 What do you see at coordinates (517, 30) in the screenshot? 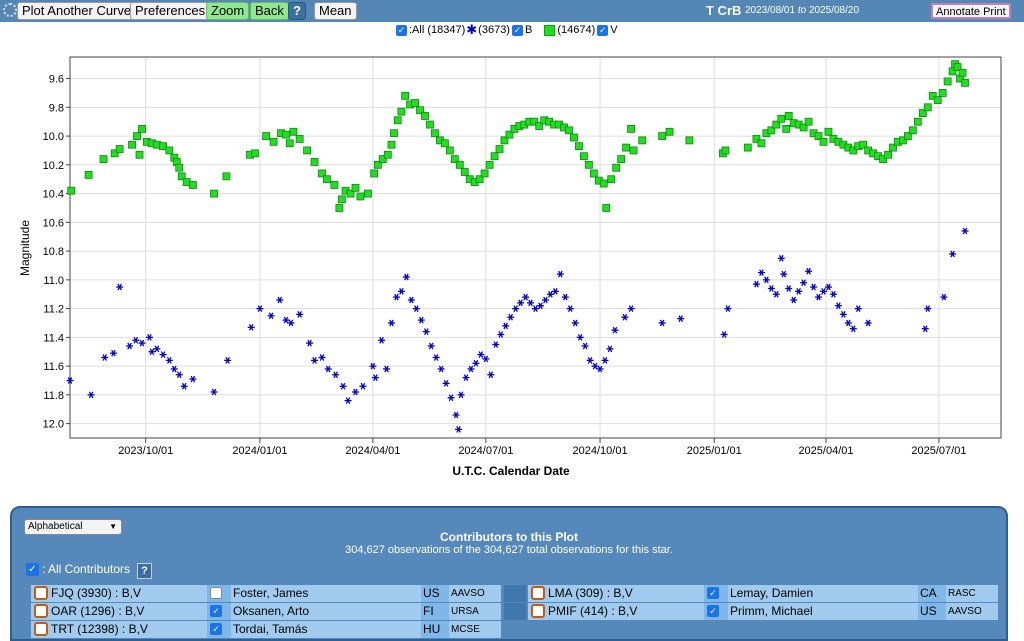
I see `b-series-checkbox: ✓` at bounding box center [517, 30].